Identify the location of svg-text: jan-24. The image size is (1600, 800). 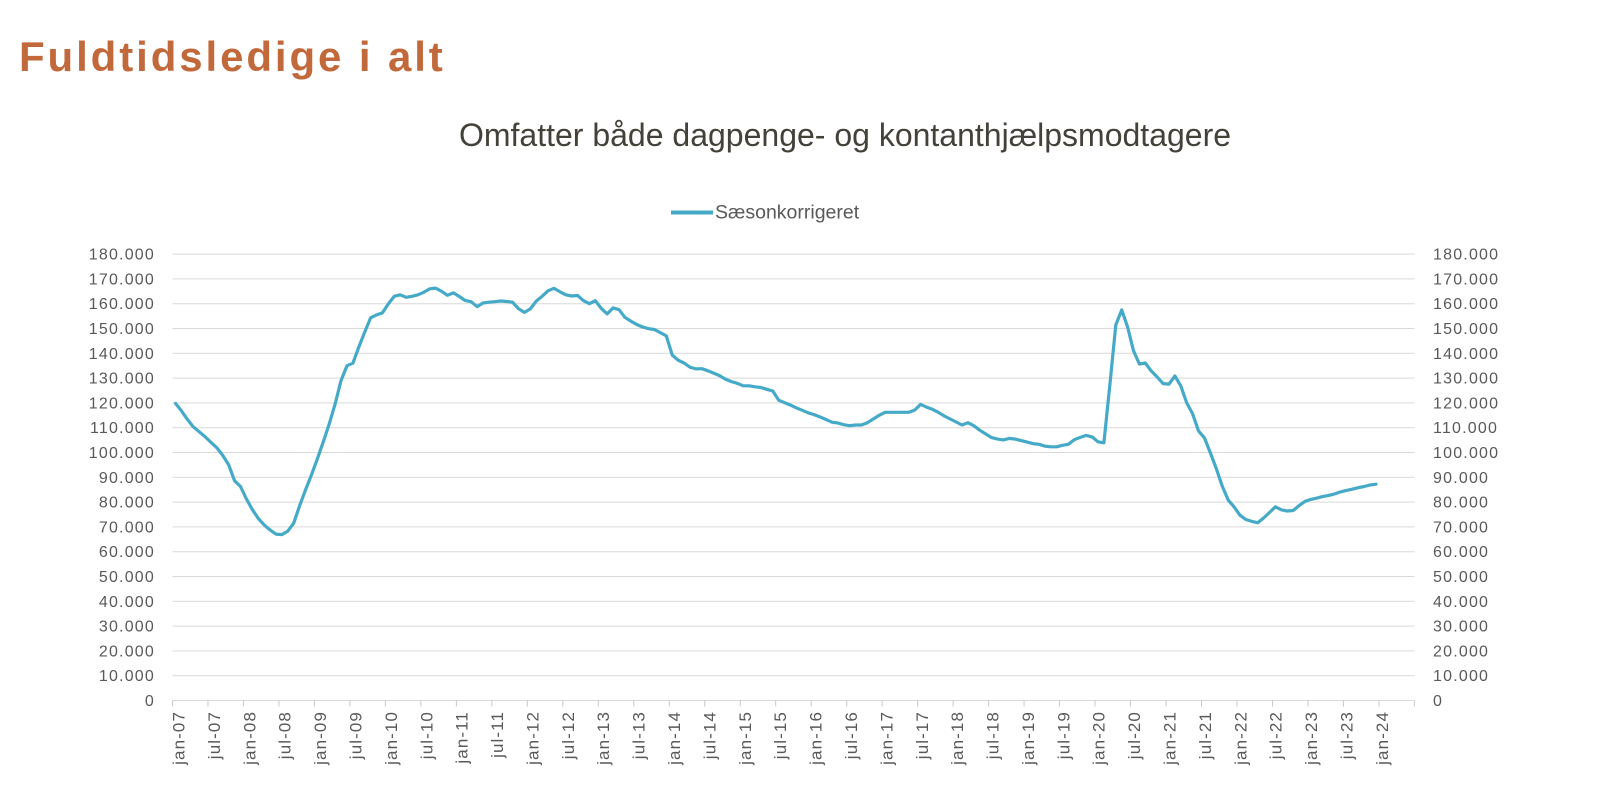
(1382, 738).